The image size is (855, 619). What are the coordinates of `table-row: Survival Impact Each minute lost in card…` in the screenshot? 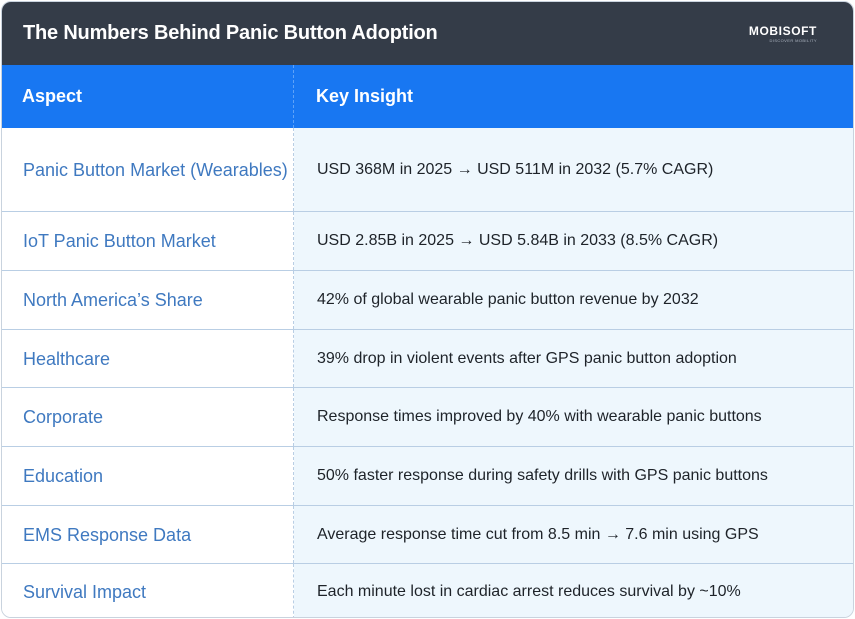 It's located at (427, 590).